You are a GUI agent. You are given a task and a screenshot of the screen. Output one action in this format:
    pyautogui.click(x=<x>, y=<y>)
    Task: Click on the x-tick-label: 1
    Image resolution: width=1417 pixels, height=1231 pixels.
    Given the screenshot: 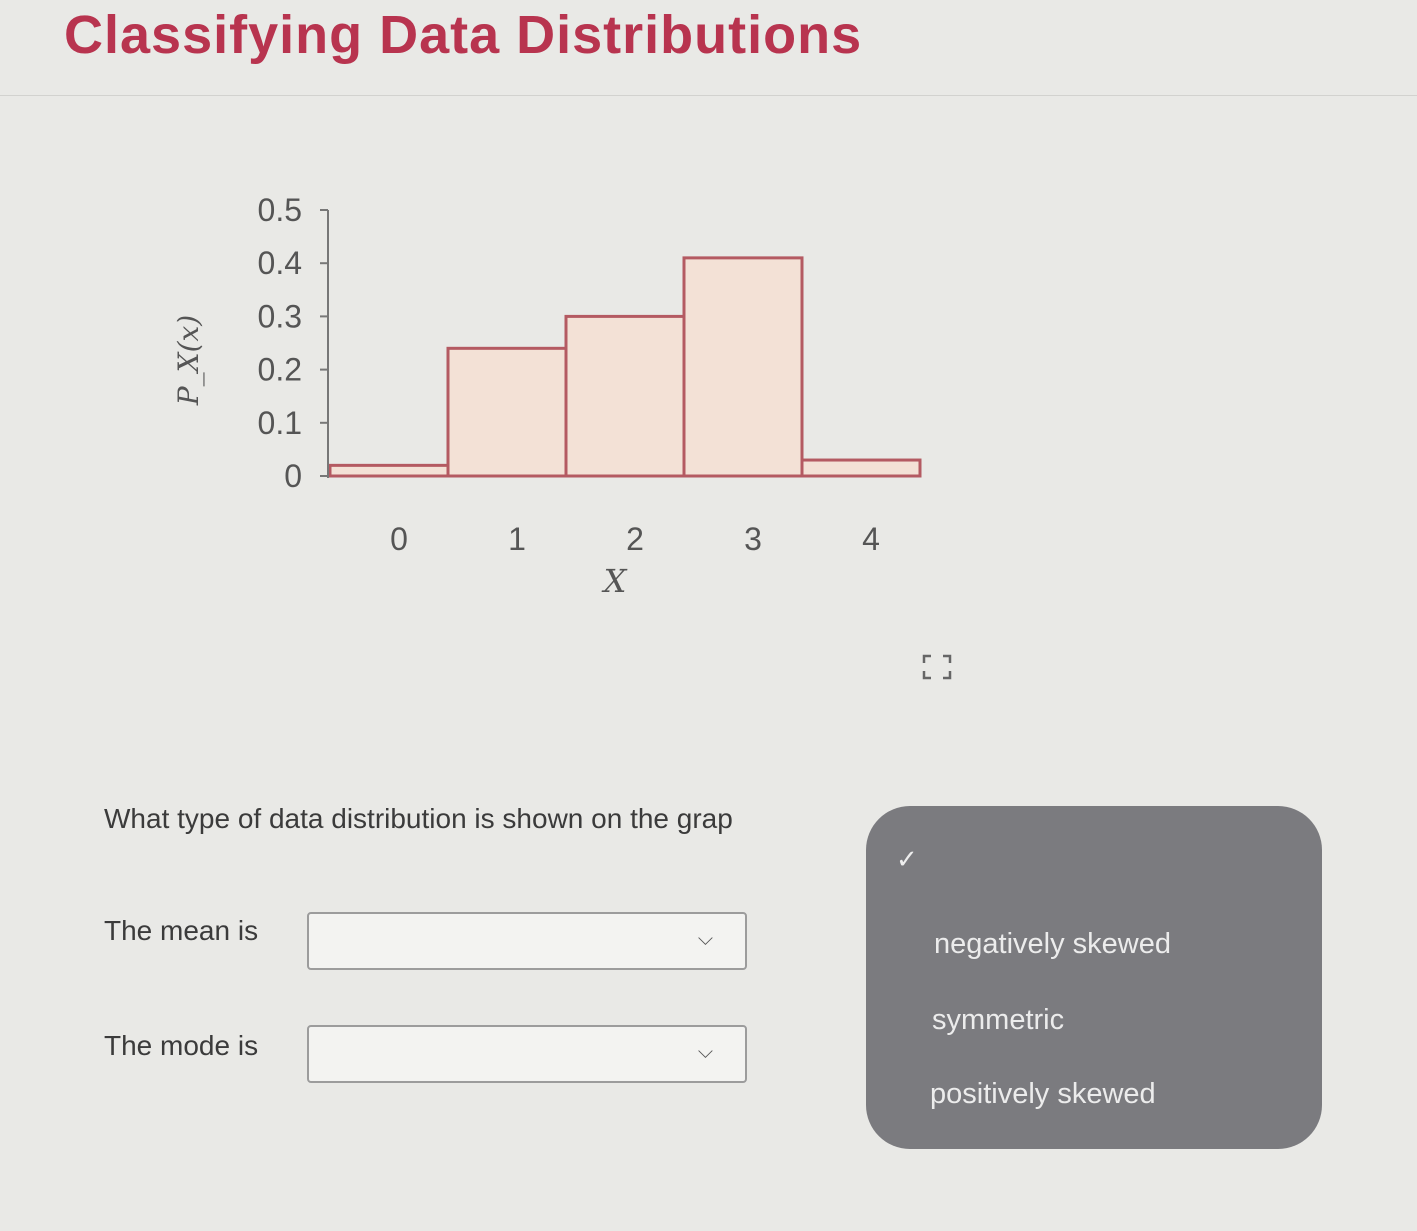 What is the action you would take?
    pyautogui.click(x=517, y=539)
    